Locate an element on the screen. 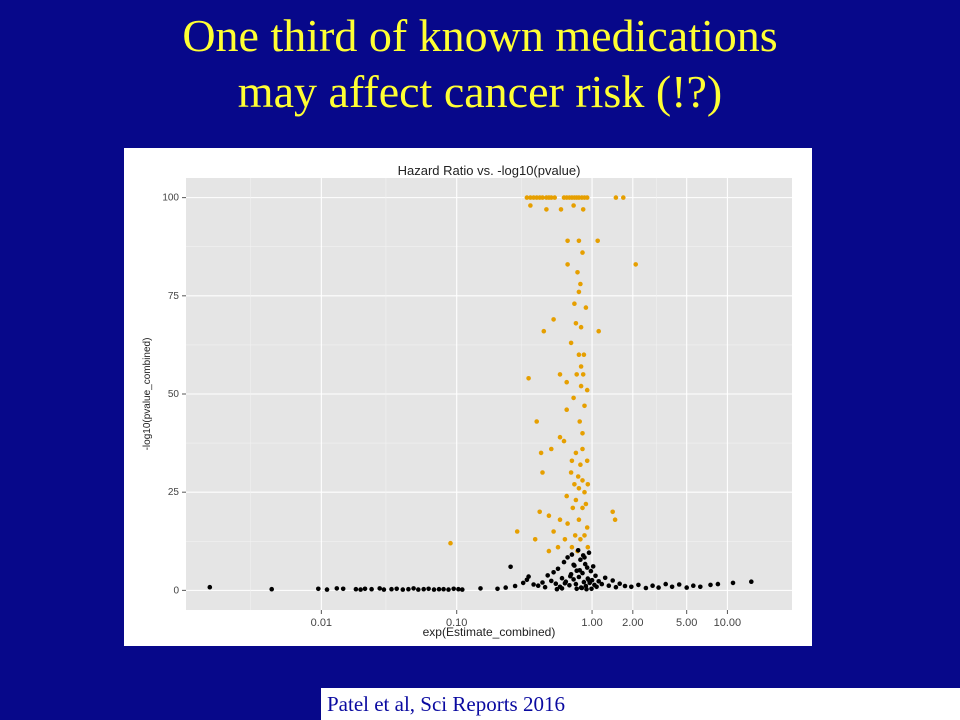 The width and height of the screenshot is (960, 720). y-tick-label: 50 is located at coordinates (174, 394).